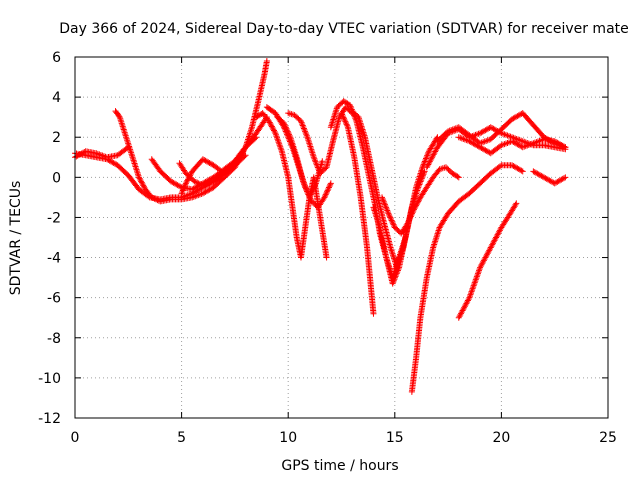 The height and width of the screenshot is (480, 640). Describe the element at coordinates (339, 466) in the screenshot. I see `x-axis-label: GPS time / hours` at that location.